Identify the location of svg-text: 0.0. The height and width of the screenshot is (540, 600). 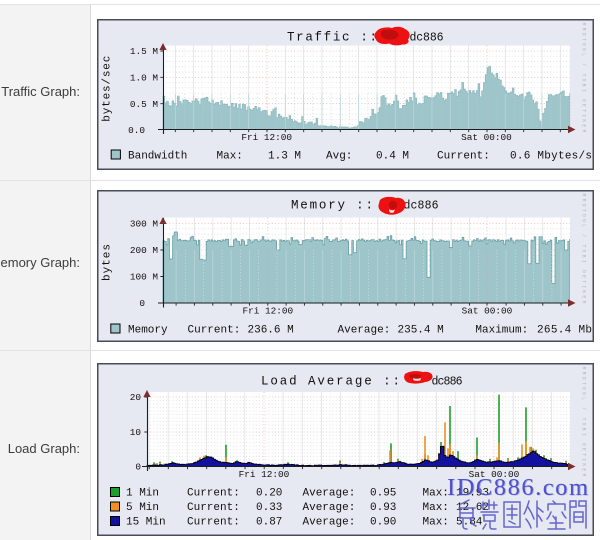
(136, 130).